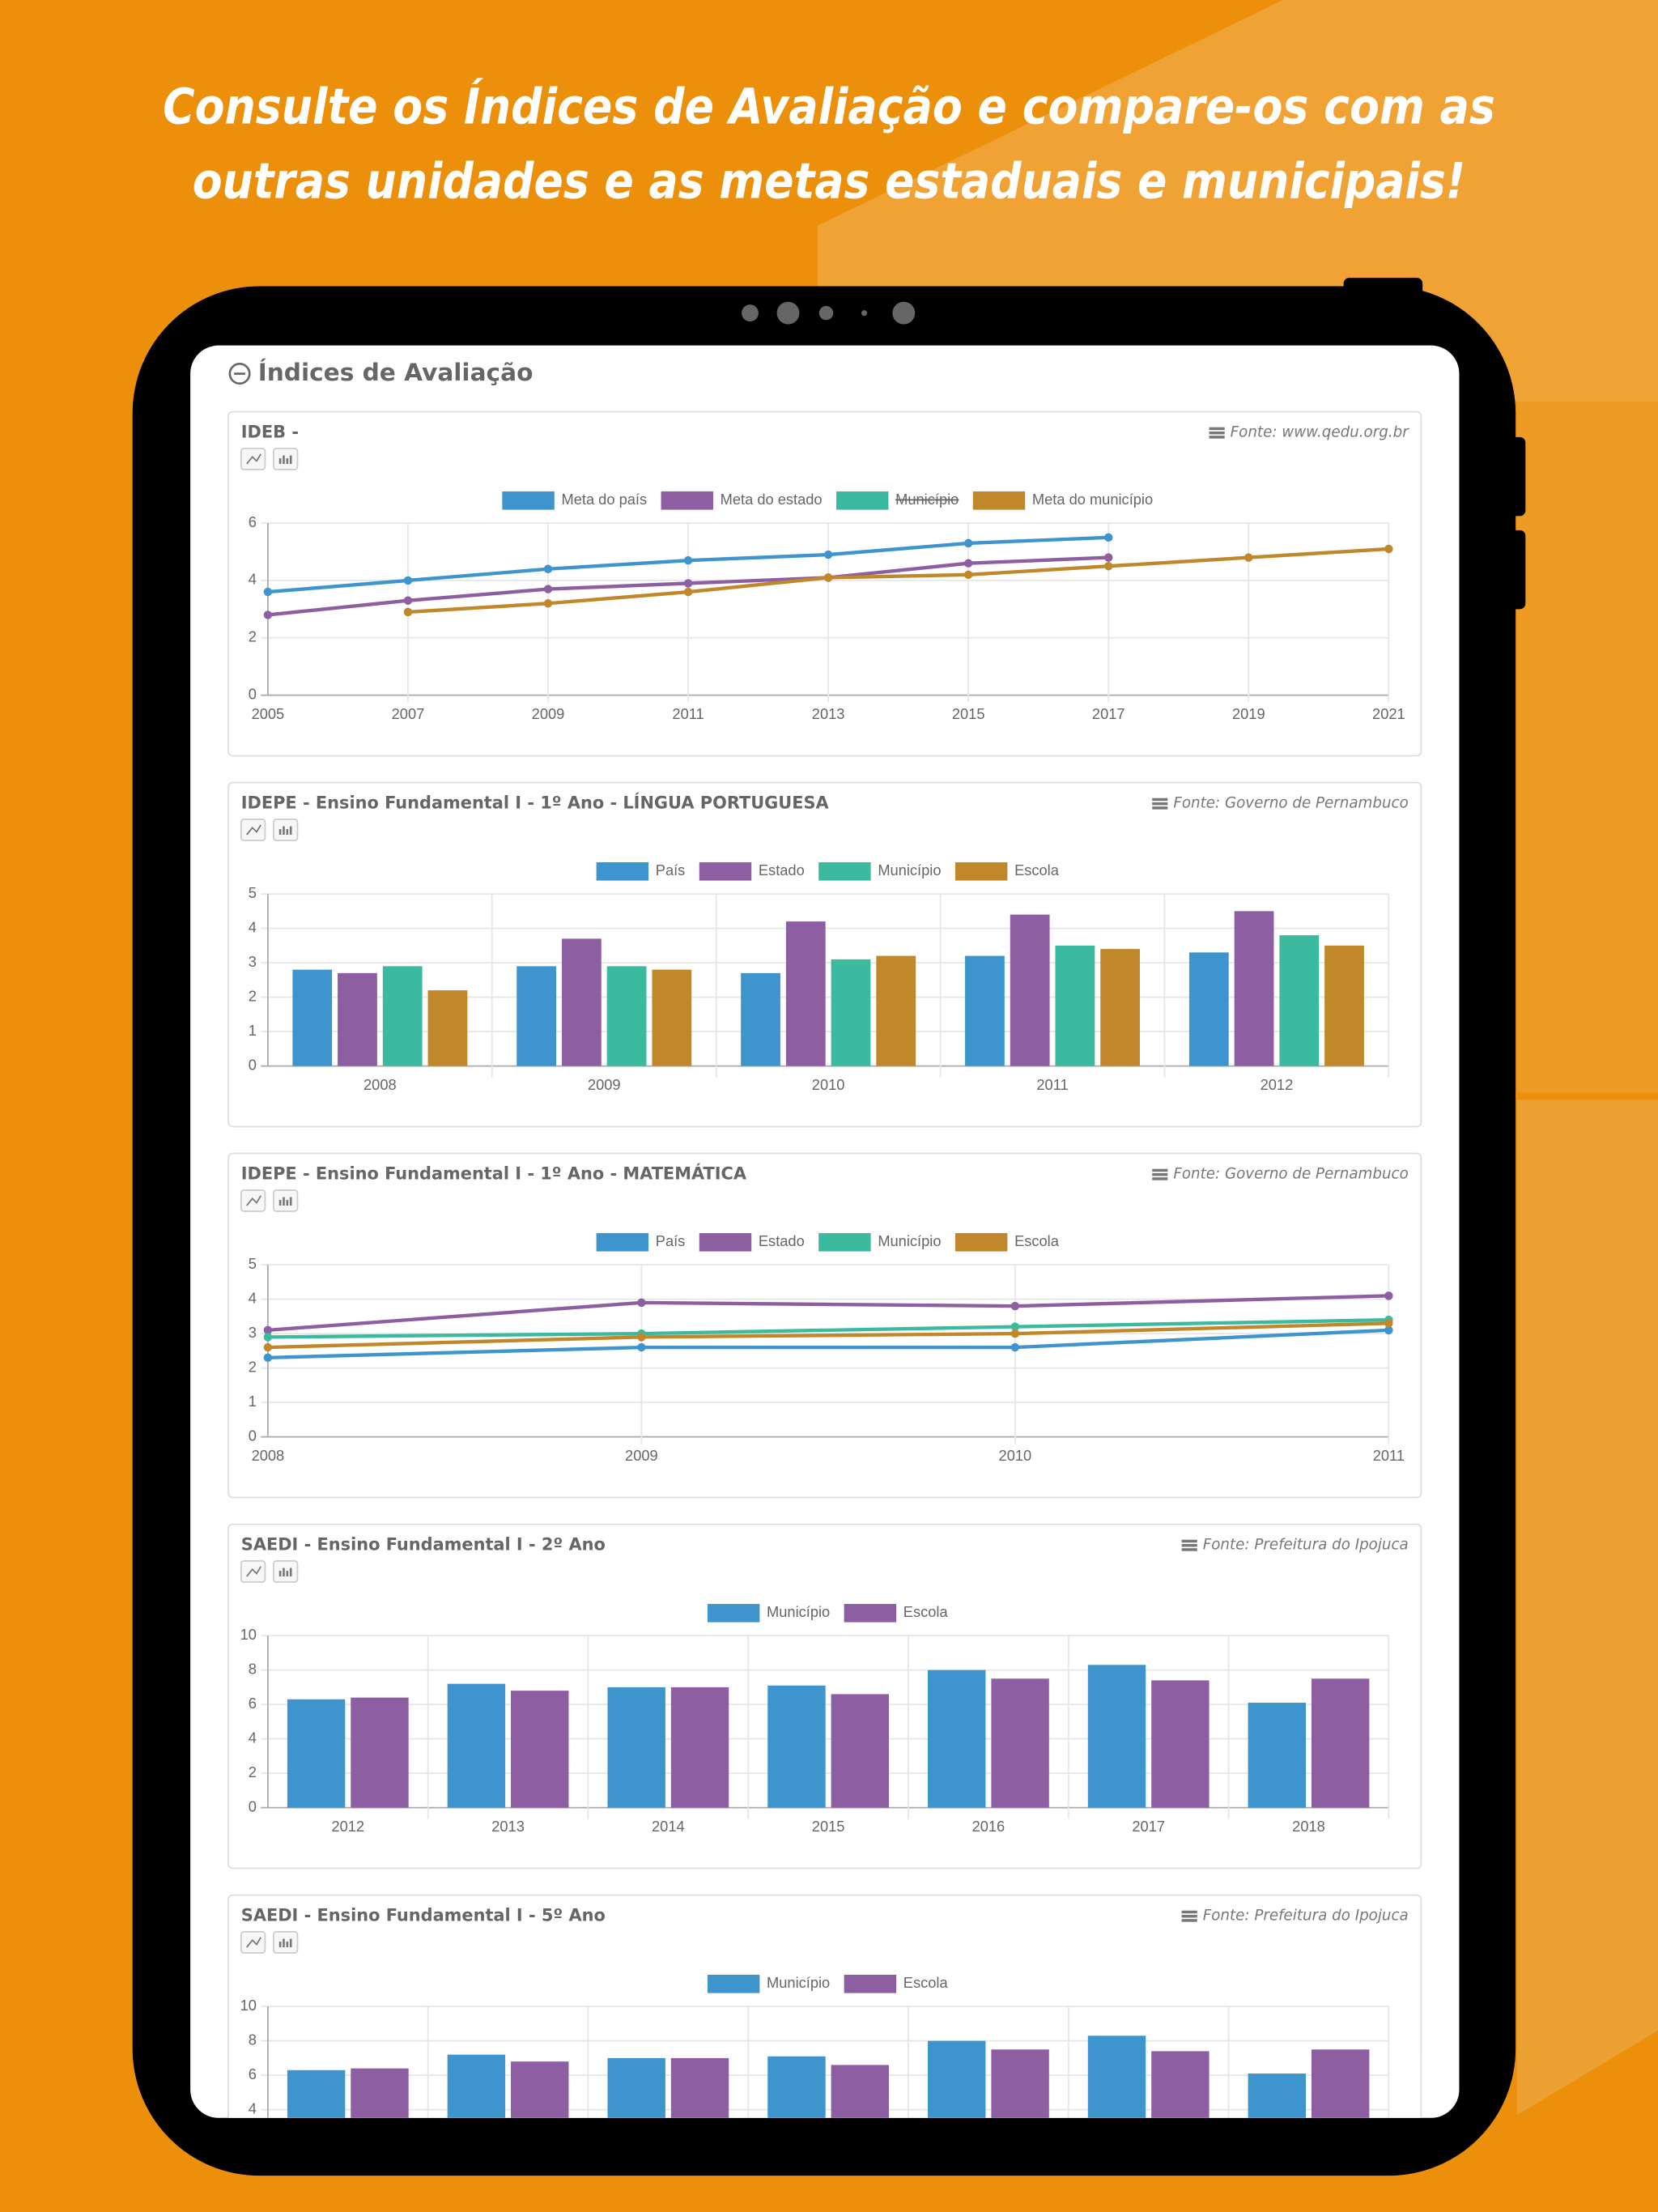  I want to click on chart-title: SAEDI - Ensino Fundamental I - 2º Ano, so click(423, 1545).